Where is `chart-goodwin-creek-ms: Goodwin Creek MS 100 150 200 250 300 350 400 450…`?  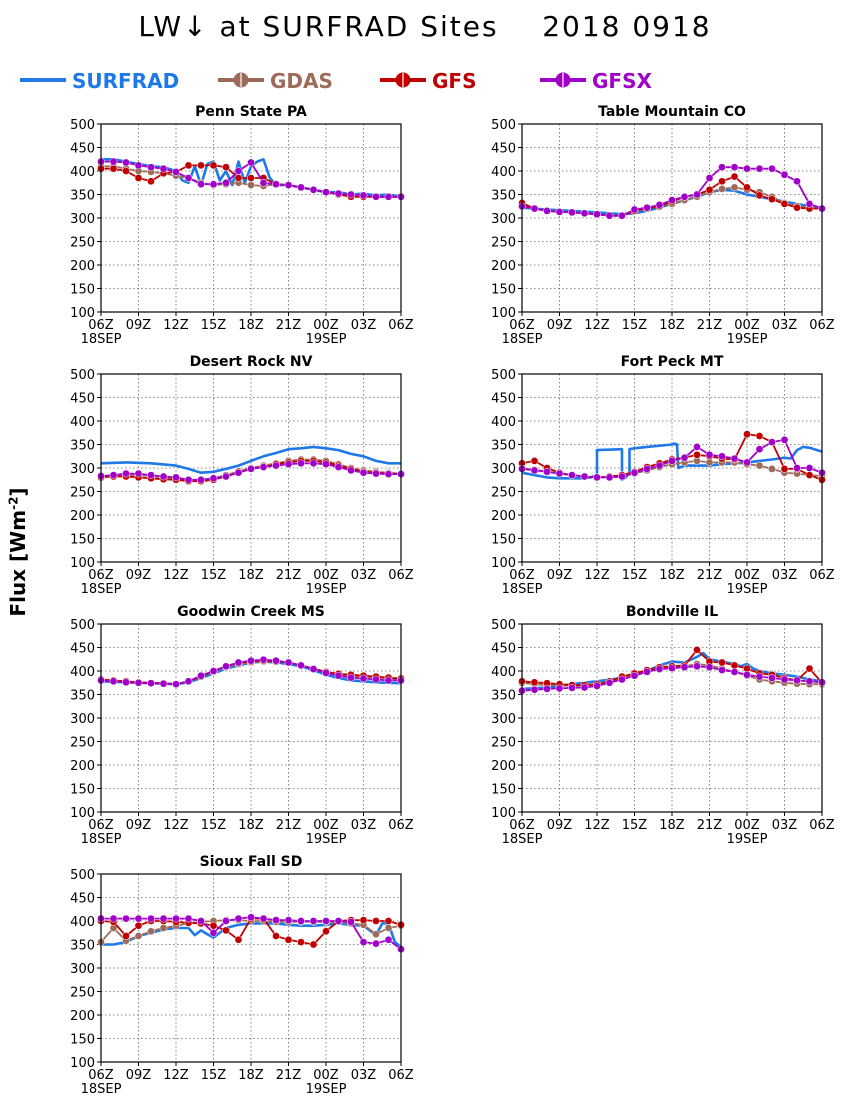 chart-goodwin-creek-ms: Goodwin Creek MS 100 150 200 250 300 350 400 450… is located at coordinates (242, 725).